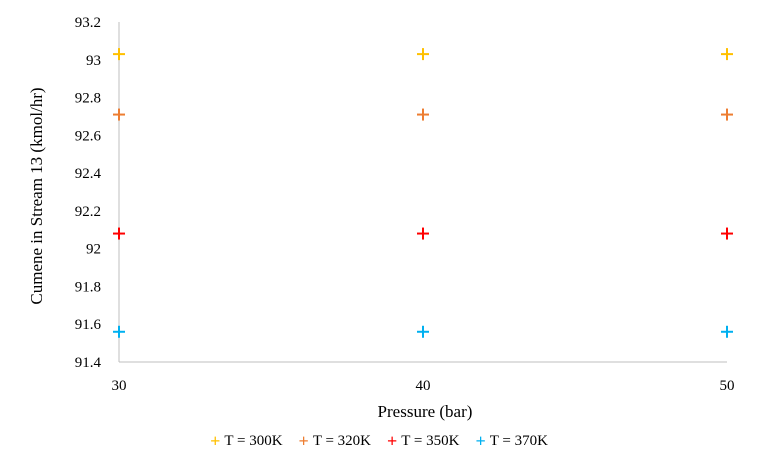 This screenshot has height=474, width=758. I want to click on y-tick-label: 92.2, so click(88, 212).